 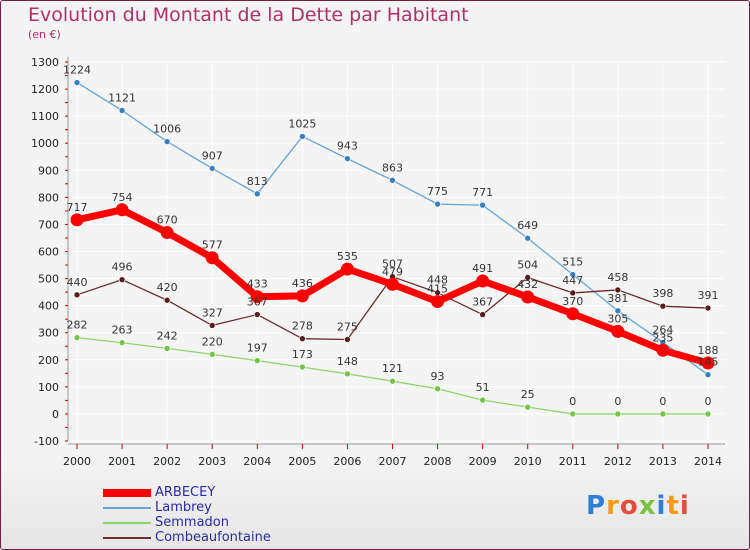 I want to click on data-label-arbecey: 670, so click(x=167, y=220).